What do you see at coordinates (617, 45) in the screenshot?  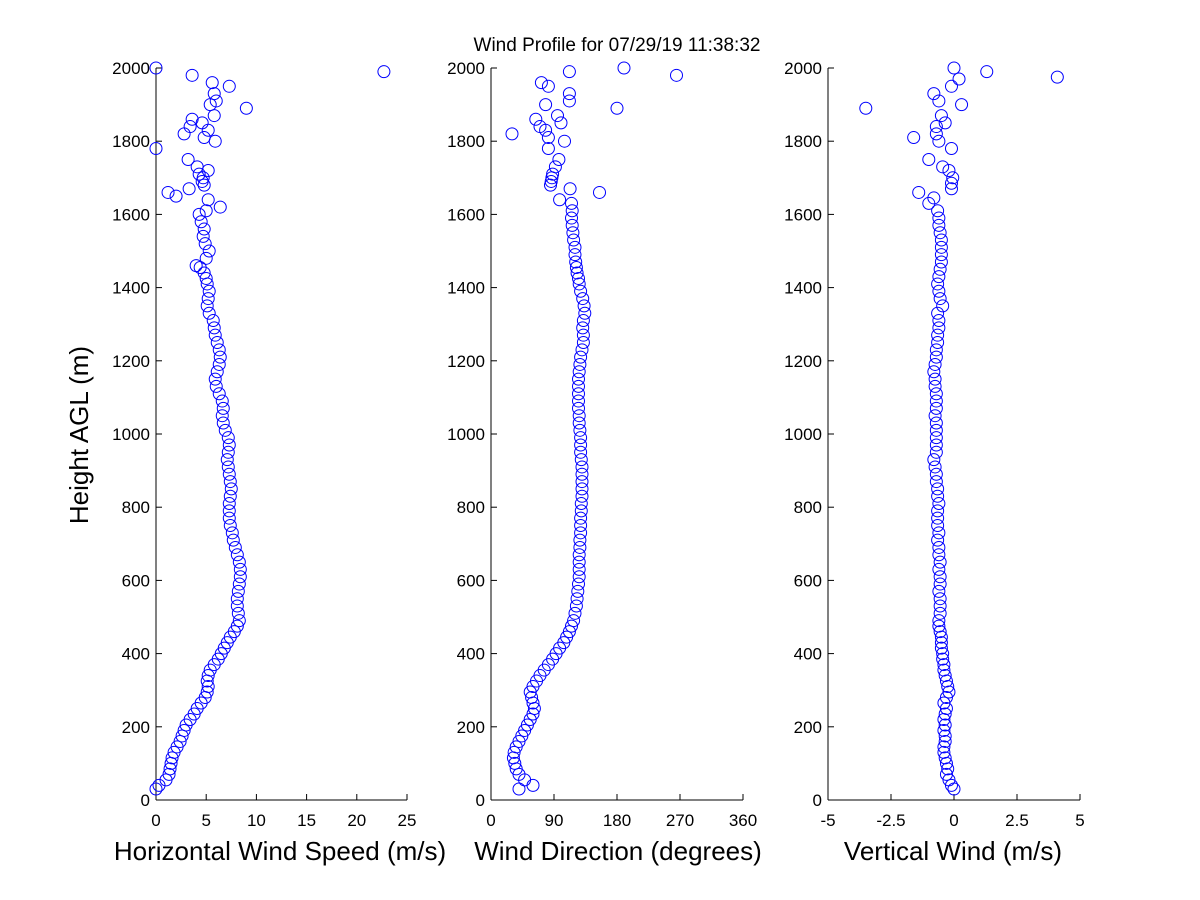 I see `figure-title: Wind Profile for 07/29/19 11:38:32` at bounding box center [617, 45].